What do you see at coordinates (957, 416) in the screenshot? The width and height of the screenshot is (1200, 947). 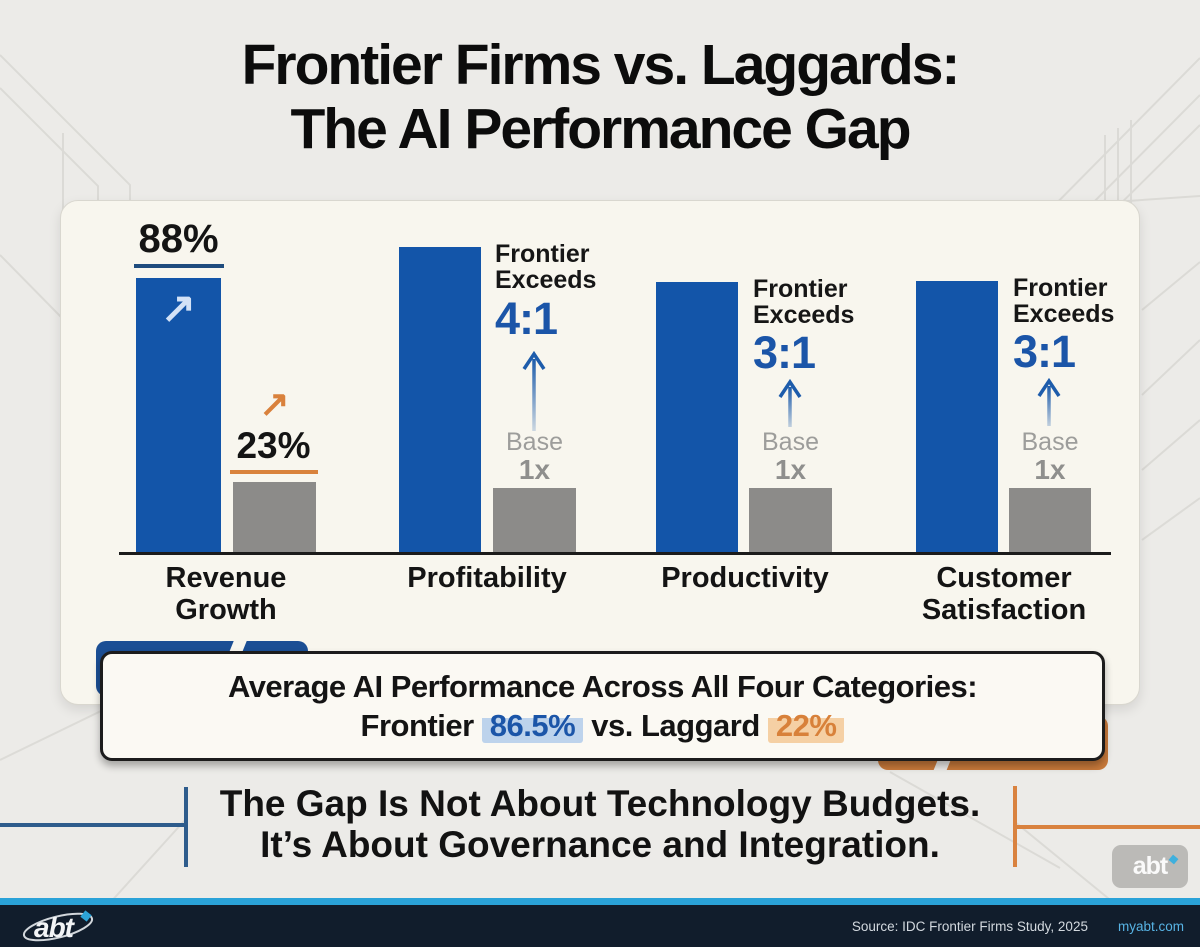 I see `frontier-bar-customer-satisfaction` at bounding box center [957, 416].